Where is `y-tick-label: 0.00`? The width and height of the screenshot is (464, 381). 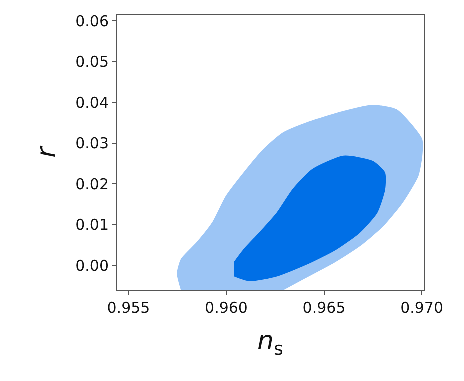
y-tick-label: 0.00 is located at coordinates (92, 265).